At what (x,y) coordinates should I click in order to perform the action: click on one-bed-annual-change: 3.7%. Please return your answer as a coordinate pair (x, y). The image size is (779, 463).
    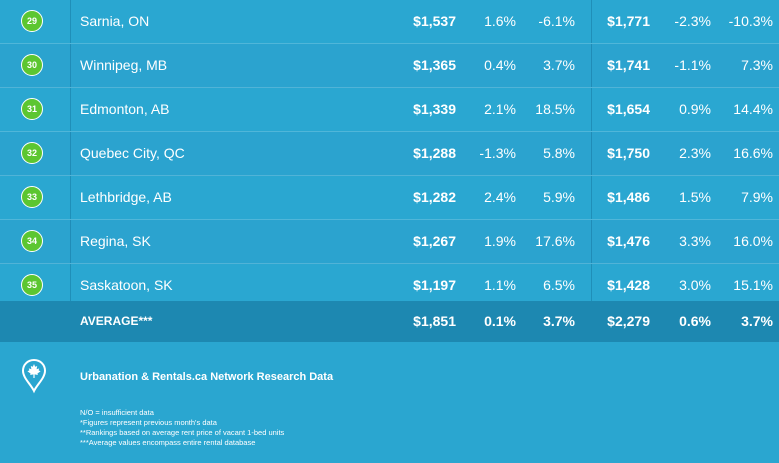
    Looking at the image, I should click on (559, 65).